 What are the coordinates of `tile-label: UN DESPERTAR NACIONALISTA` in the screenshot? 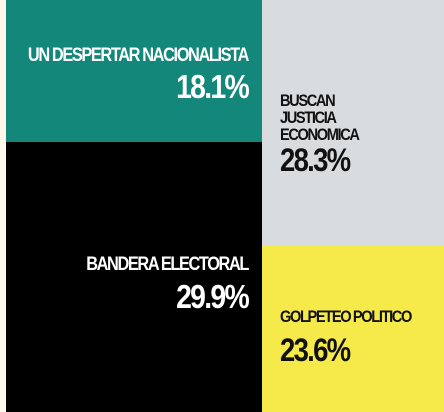 It's located at (138, 55).